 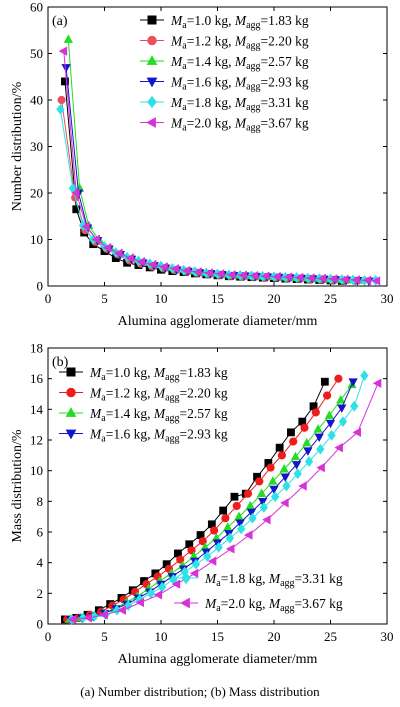 I want to click on y-tick-label: 4, so click(x=40, y=562).